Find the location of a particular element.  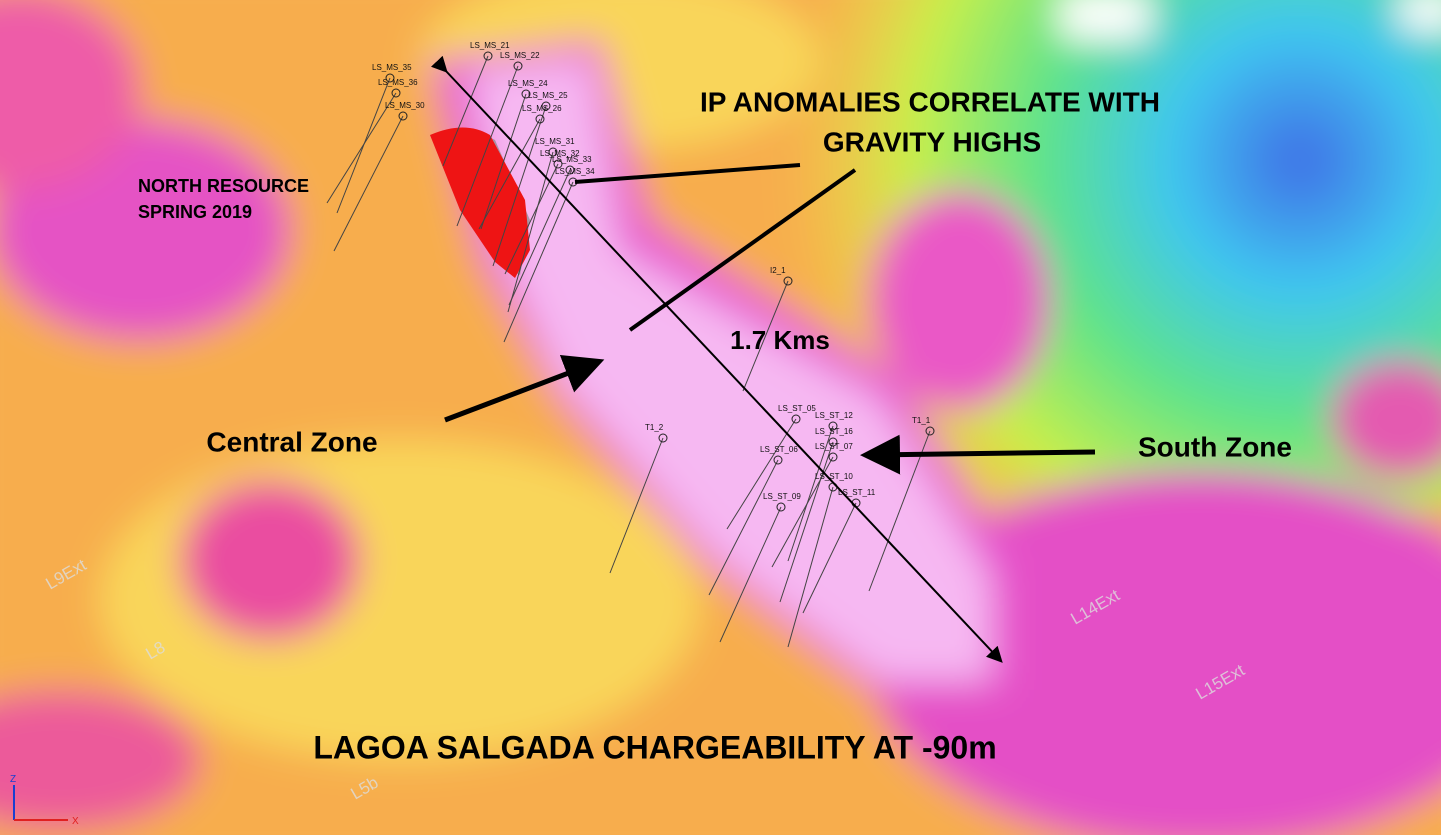

ip-annotation: IP ANOMALIES CORRELATE WITH is located at coordinates (930, 101).